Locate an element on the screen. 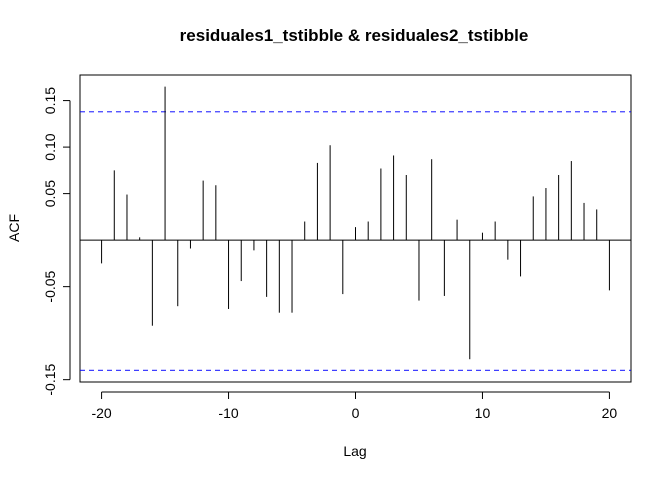 The width and height of the screenshot is (672, 480). y-tick-label: 0.10 is located at coordinates (50, 146).